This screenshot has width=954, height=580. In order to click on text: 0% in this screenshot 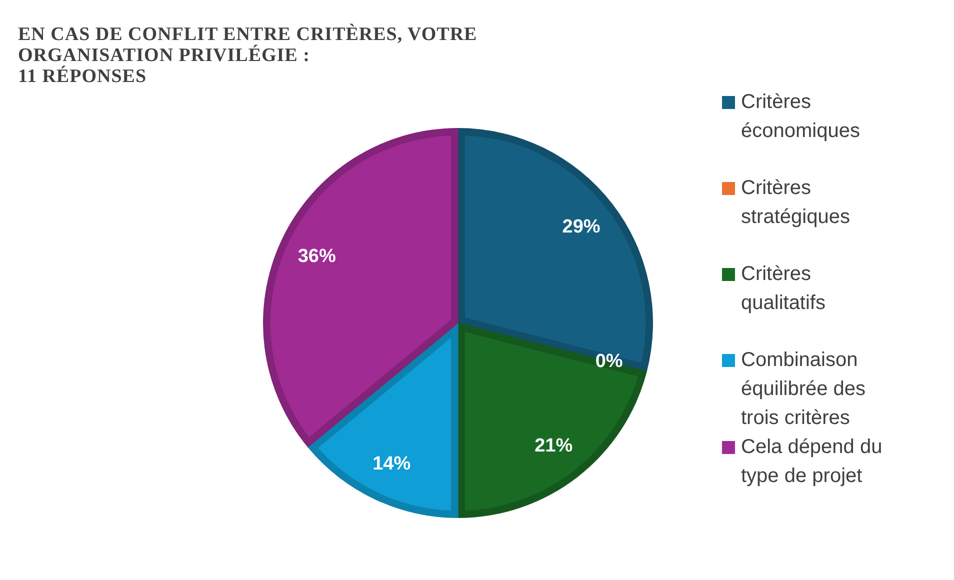, I will do `click(609, 361)`.